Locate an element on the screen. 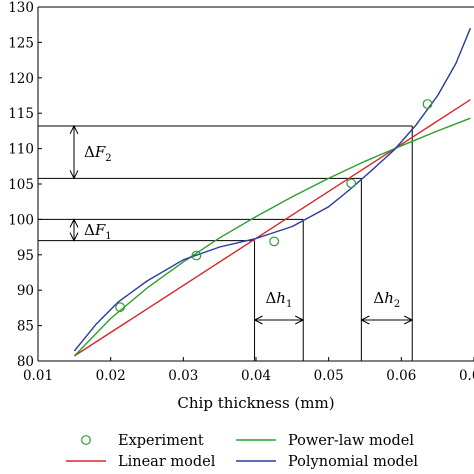 This screenshot has width=474, height=474. y-tick-label: 80 is located at coordinates (25, 362).